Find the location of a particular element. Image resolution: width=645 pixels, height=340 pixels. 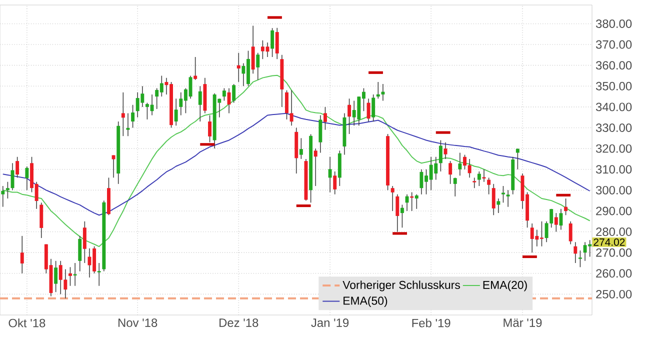

y-tick-label: 350.00 is located at coordinates (614, 86).